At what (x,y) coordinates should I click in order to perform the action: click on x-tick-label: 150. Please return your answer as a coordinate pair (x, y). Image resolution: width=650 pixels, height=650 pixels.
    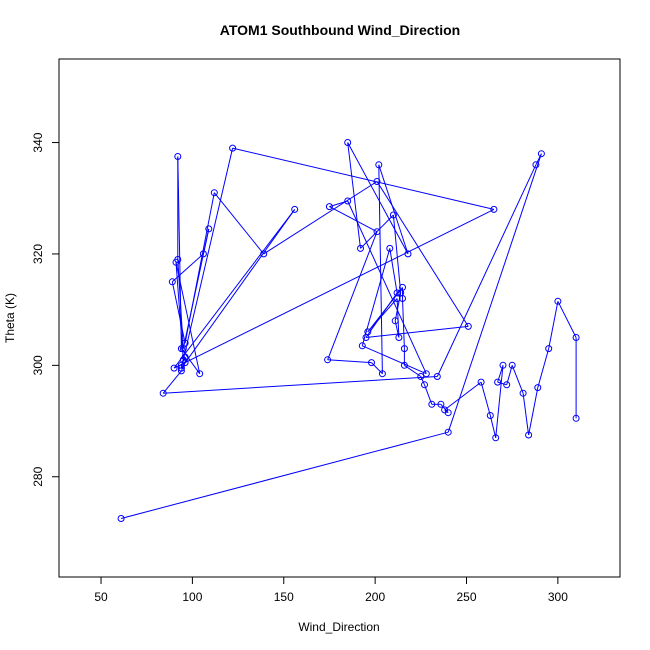
    Looking at the image, I should click on (284, 597).